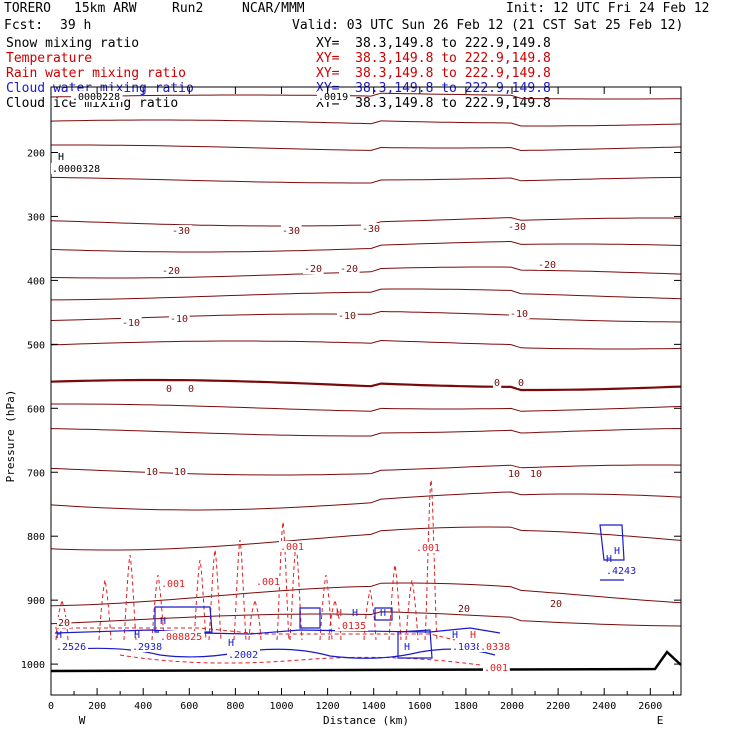 The width and height of the screenshot is (740, 740). I want to click on legend-entry-name: Snow mixing ratio, so click(73, 43).